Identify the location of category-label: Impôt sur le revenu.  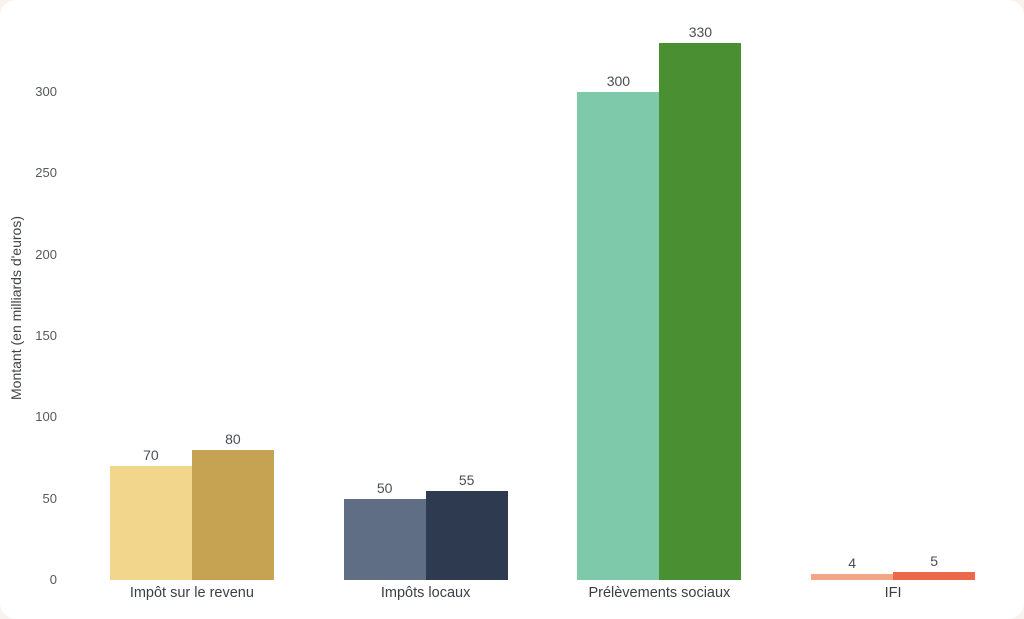
(191, 593).